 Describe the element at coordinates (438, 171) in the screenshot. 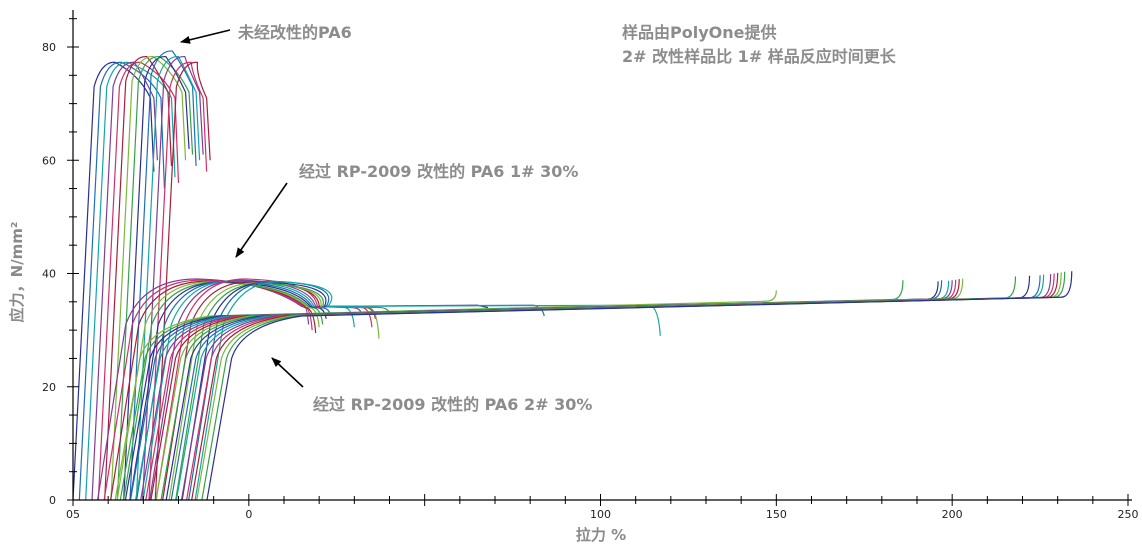

I see `annotation-sample-1: 经过 RP-2009 改性的 PA6 1# 30%` at that location.